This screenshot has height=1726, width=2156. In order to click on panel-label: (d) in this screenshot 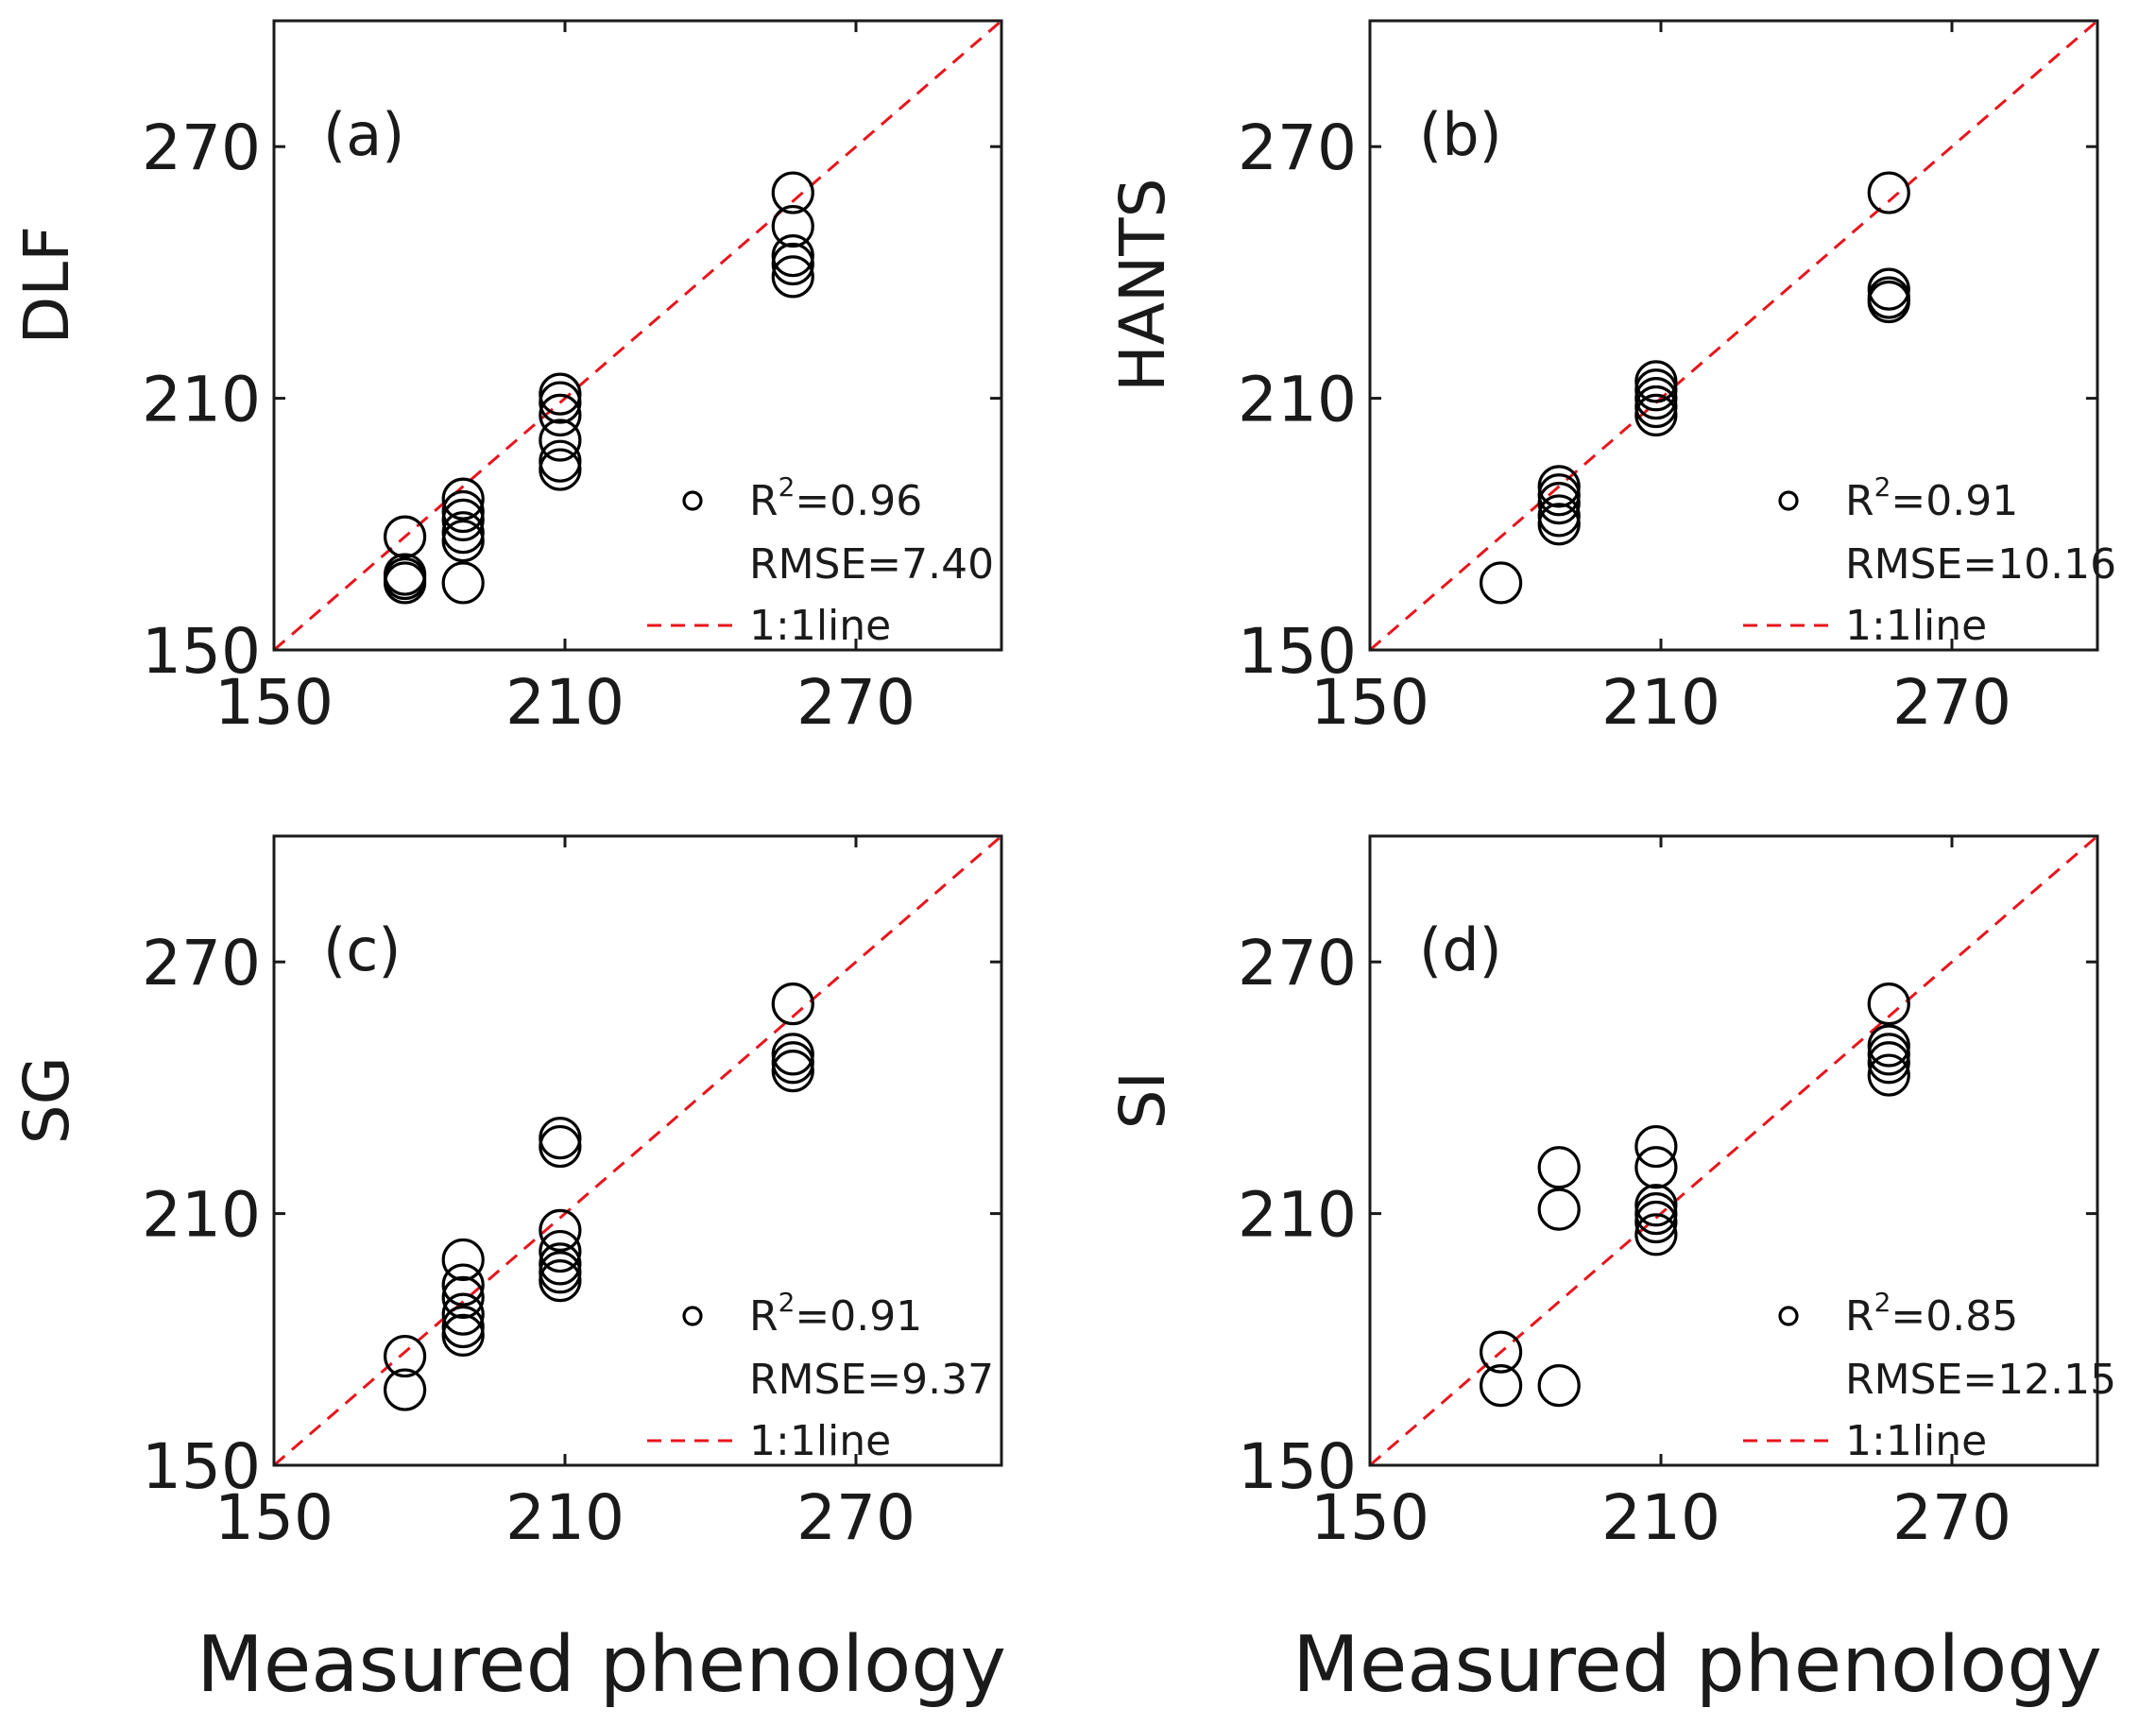, I will do `click(1460, 949)`.